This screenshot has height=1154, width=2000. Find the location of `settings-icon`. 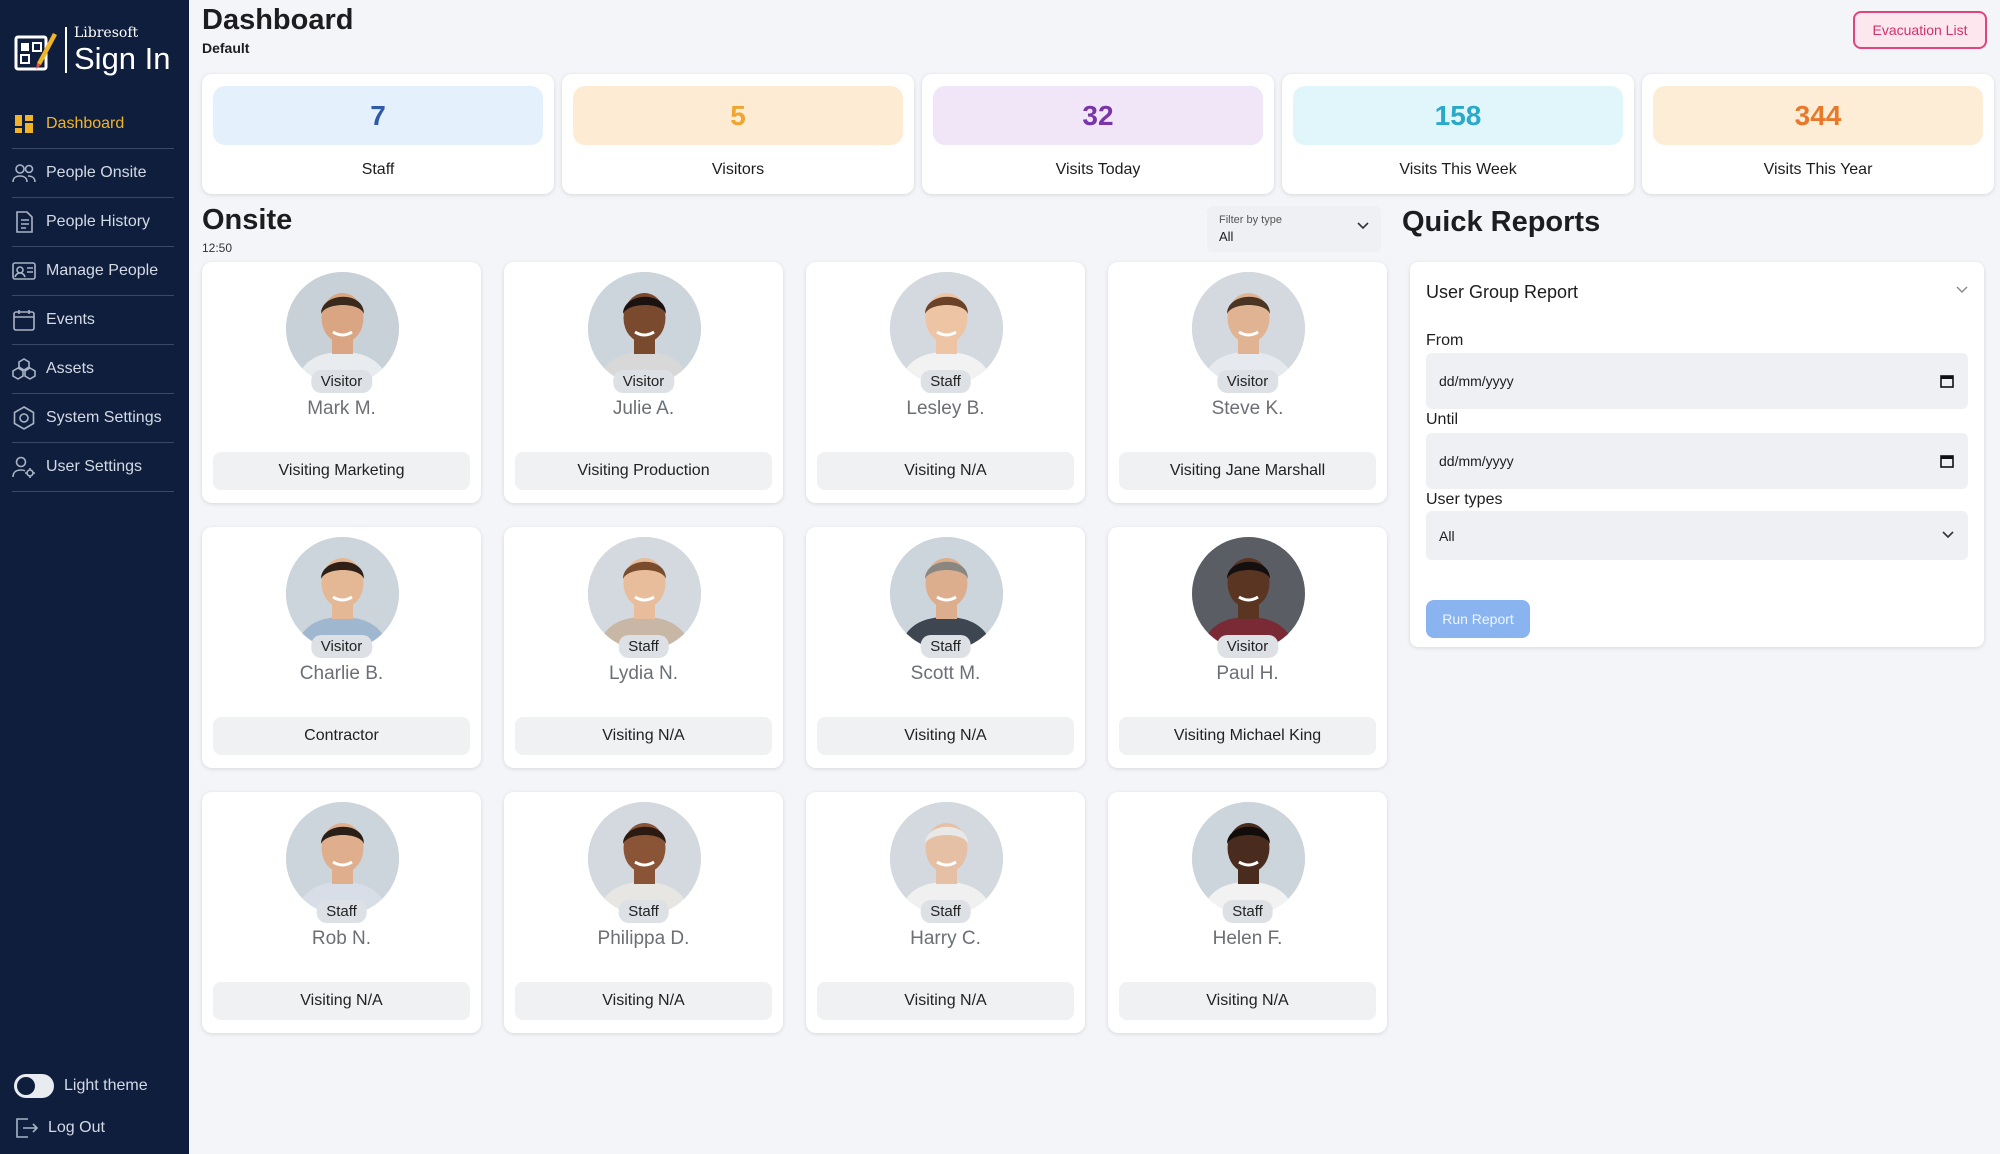

settings-icon is located at coordinates (24, 418).